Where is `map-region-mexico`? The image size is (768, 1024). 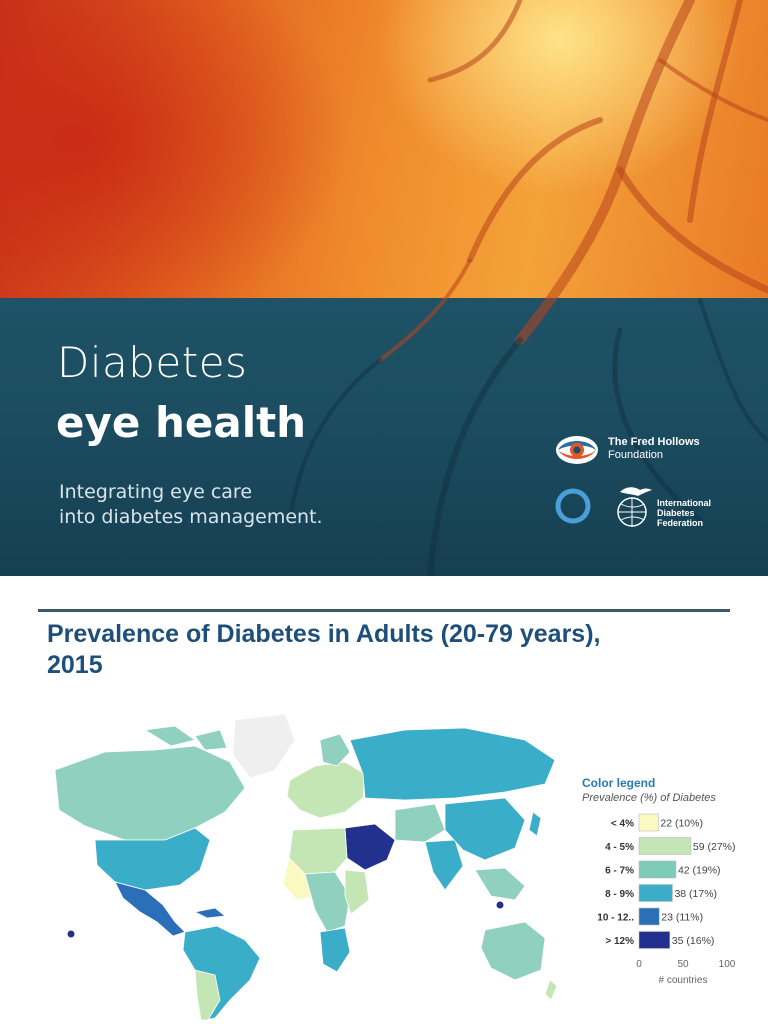 map-region-mexico is located at coordinates (150, 909).